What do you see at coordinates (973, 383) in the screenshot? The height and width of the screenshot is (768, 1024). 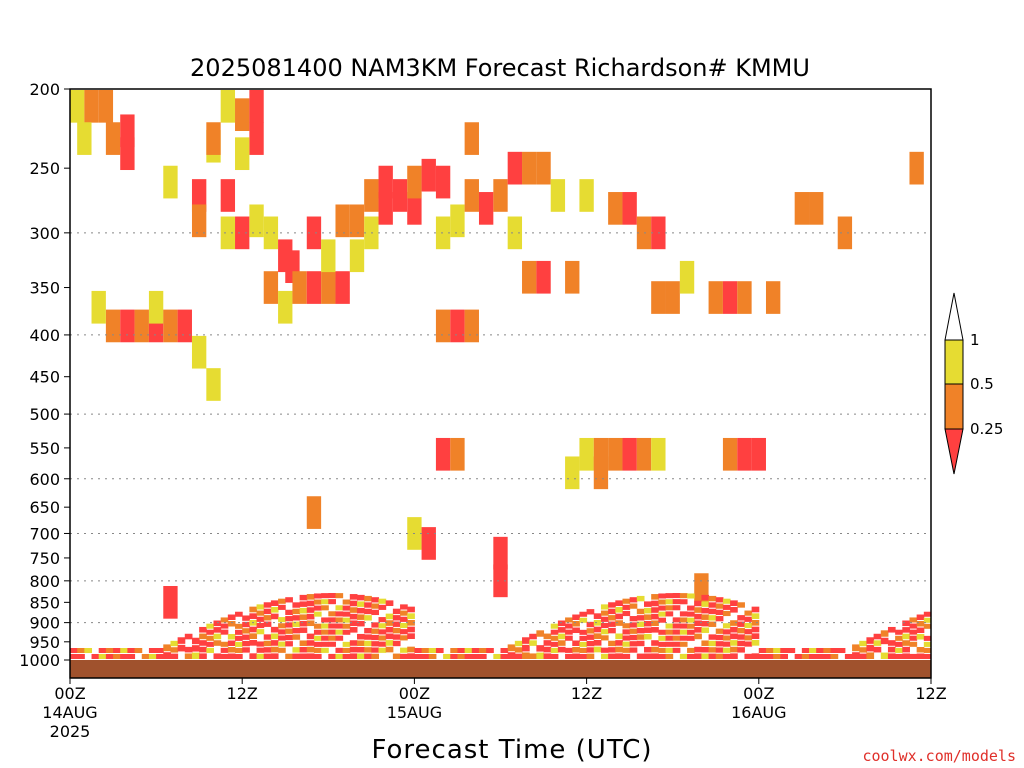 I see `legend: 1 0.5 0.25` at bounding box center [973, 383].